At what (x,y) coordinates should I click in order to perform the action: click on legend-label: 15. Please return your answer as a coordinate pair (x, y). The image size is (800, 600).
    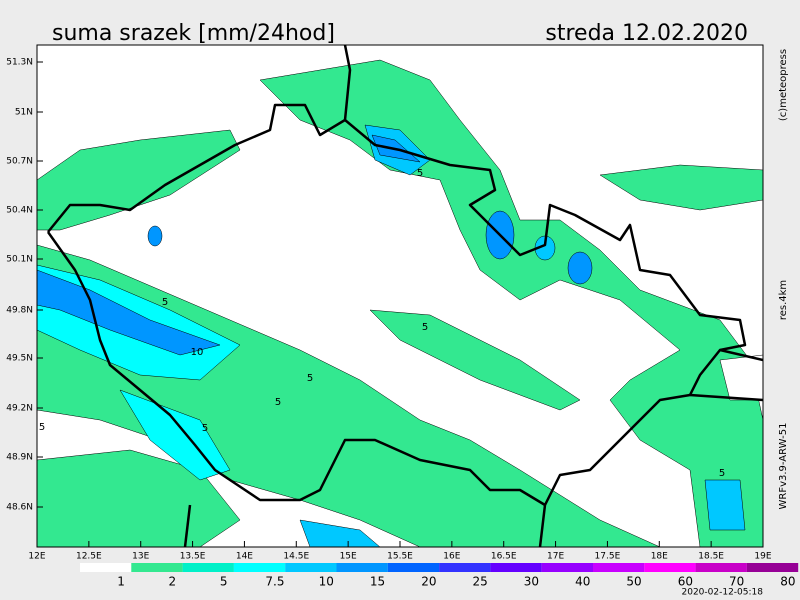
    Looking at the image, I should click on (377, 582).